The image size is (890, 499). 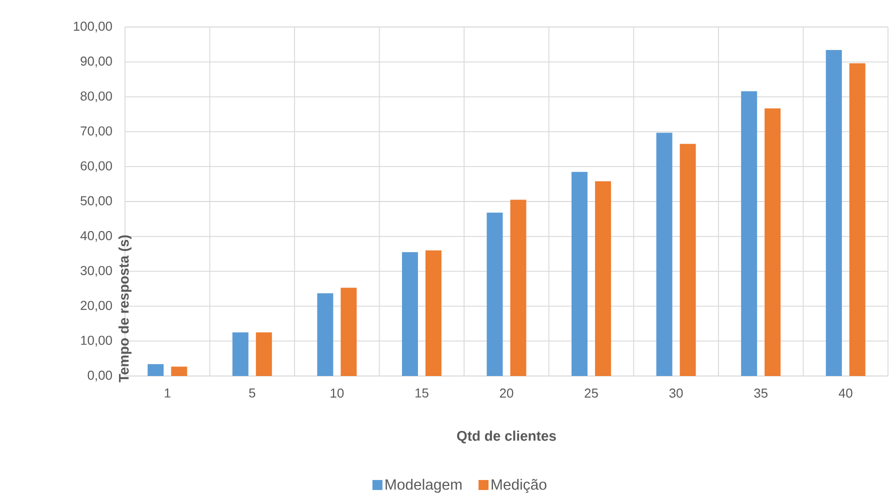 What do you see at coordinates (422, 393) in the screenshot?
I see `x-tick-label: 15` at bounding box center [422, 393].